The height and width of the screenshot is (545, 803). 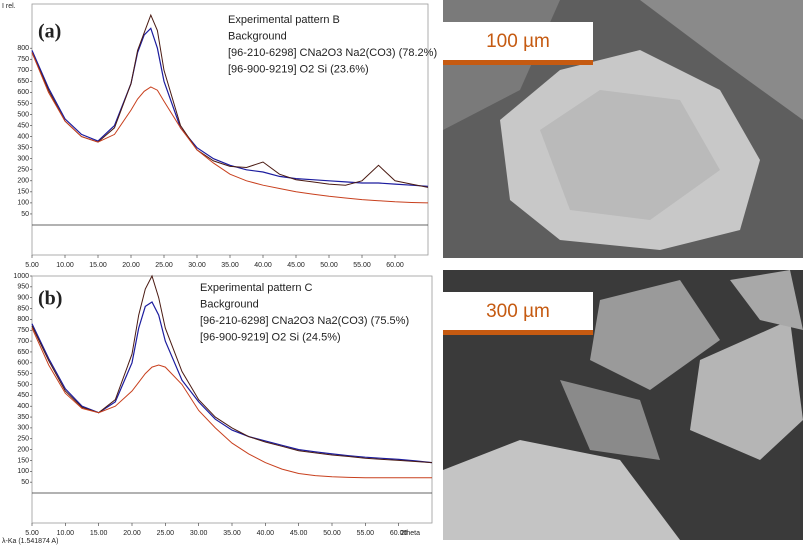 I want to click on scale-label: 100 µm, so click(x=518, y=41).